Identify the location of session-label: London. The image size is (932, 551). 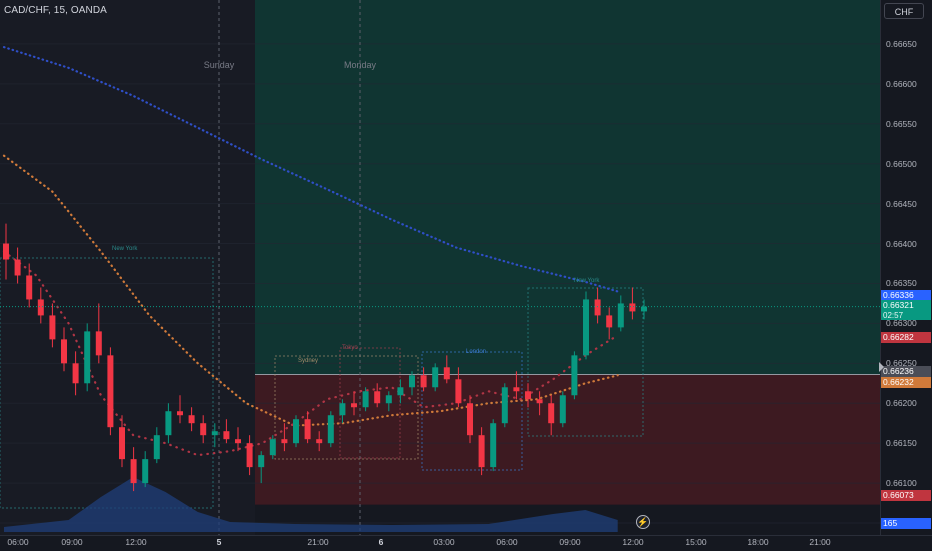
(476, 352).